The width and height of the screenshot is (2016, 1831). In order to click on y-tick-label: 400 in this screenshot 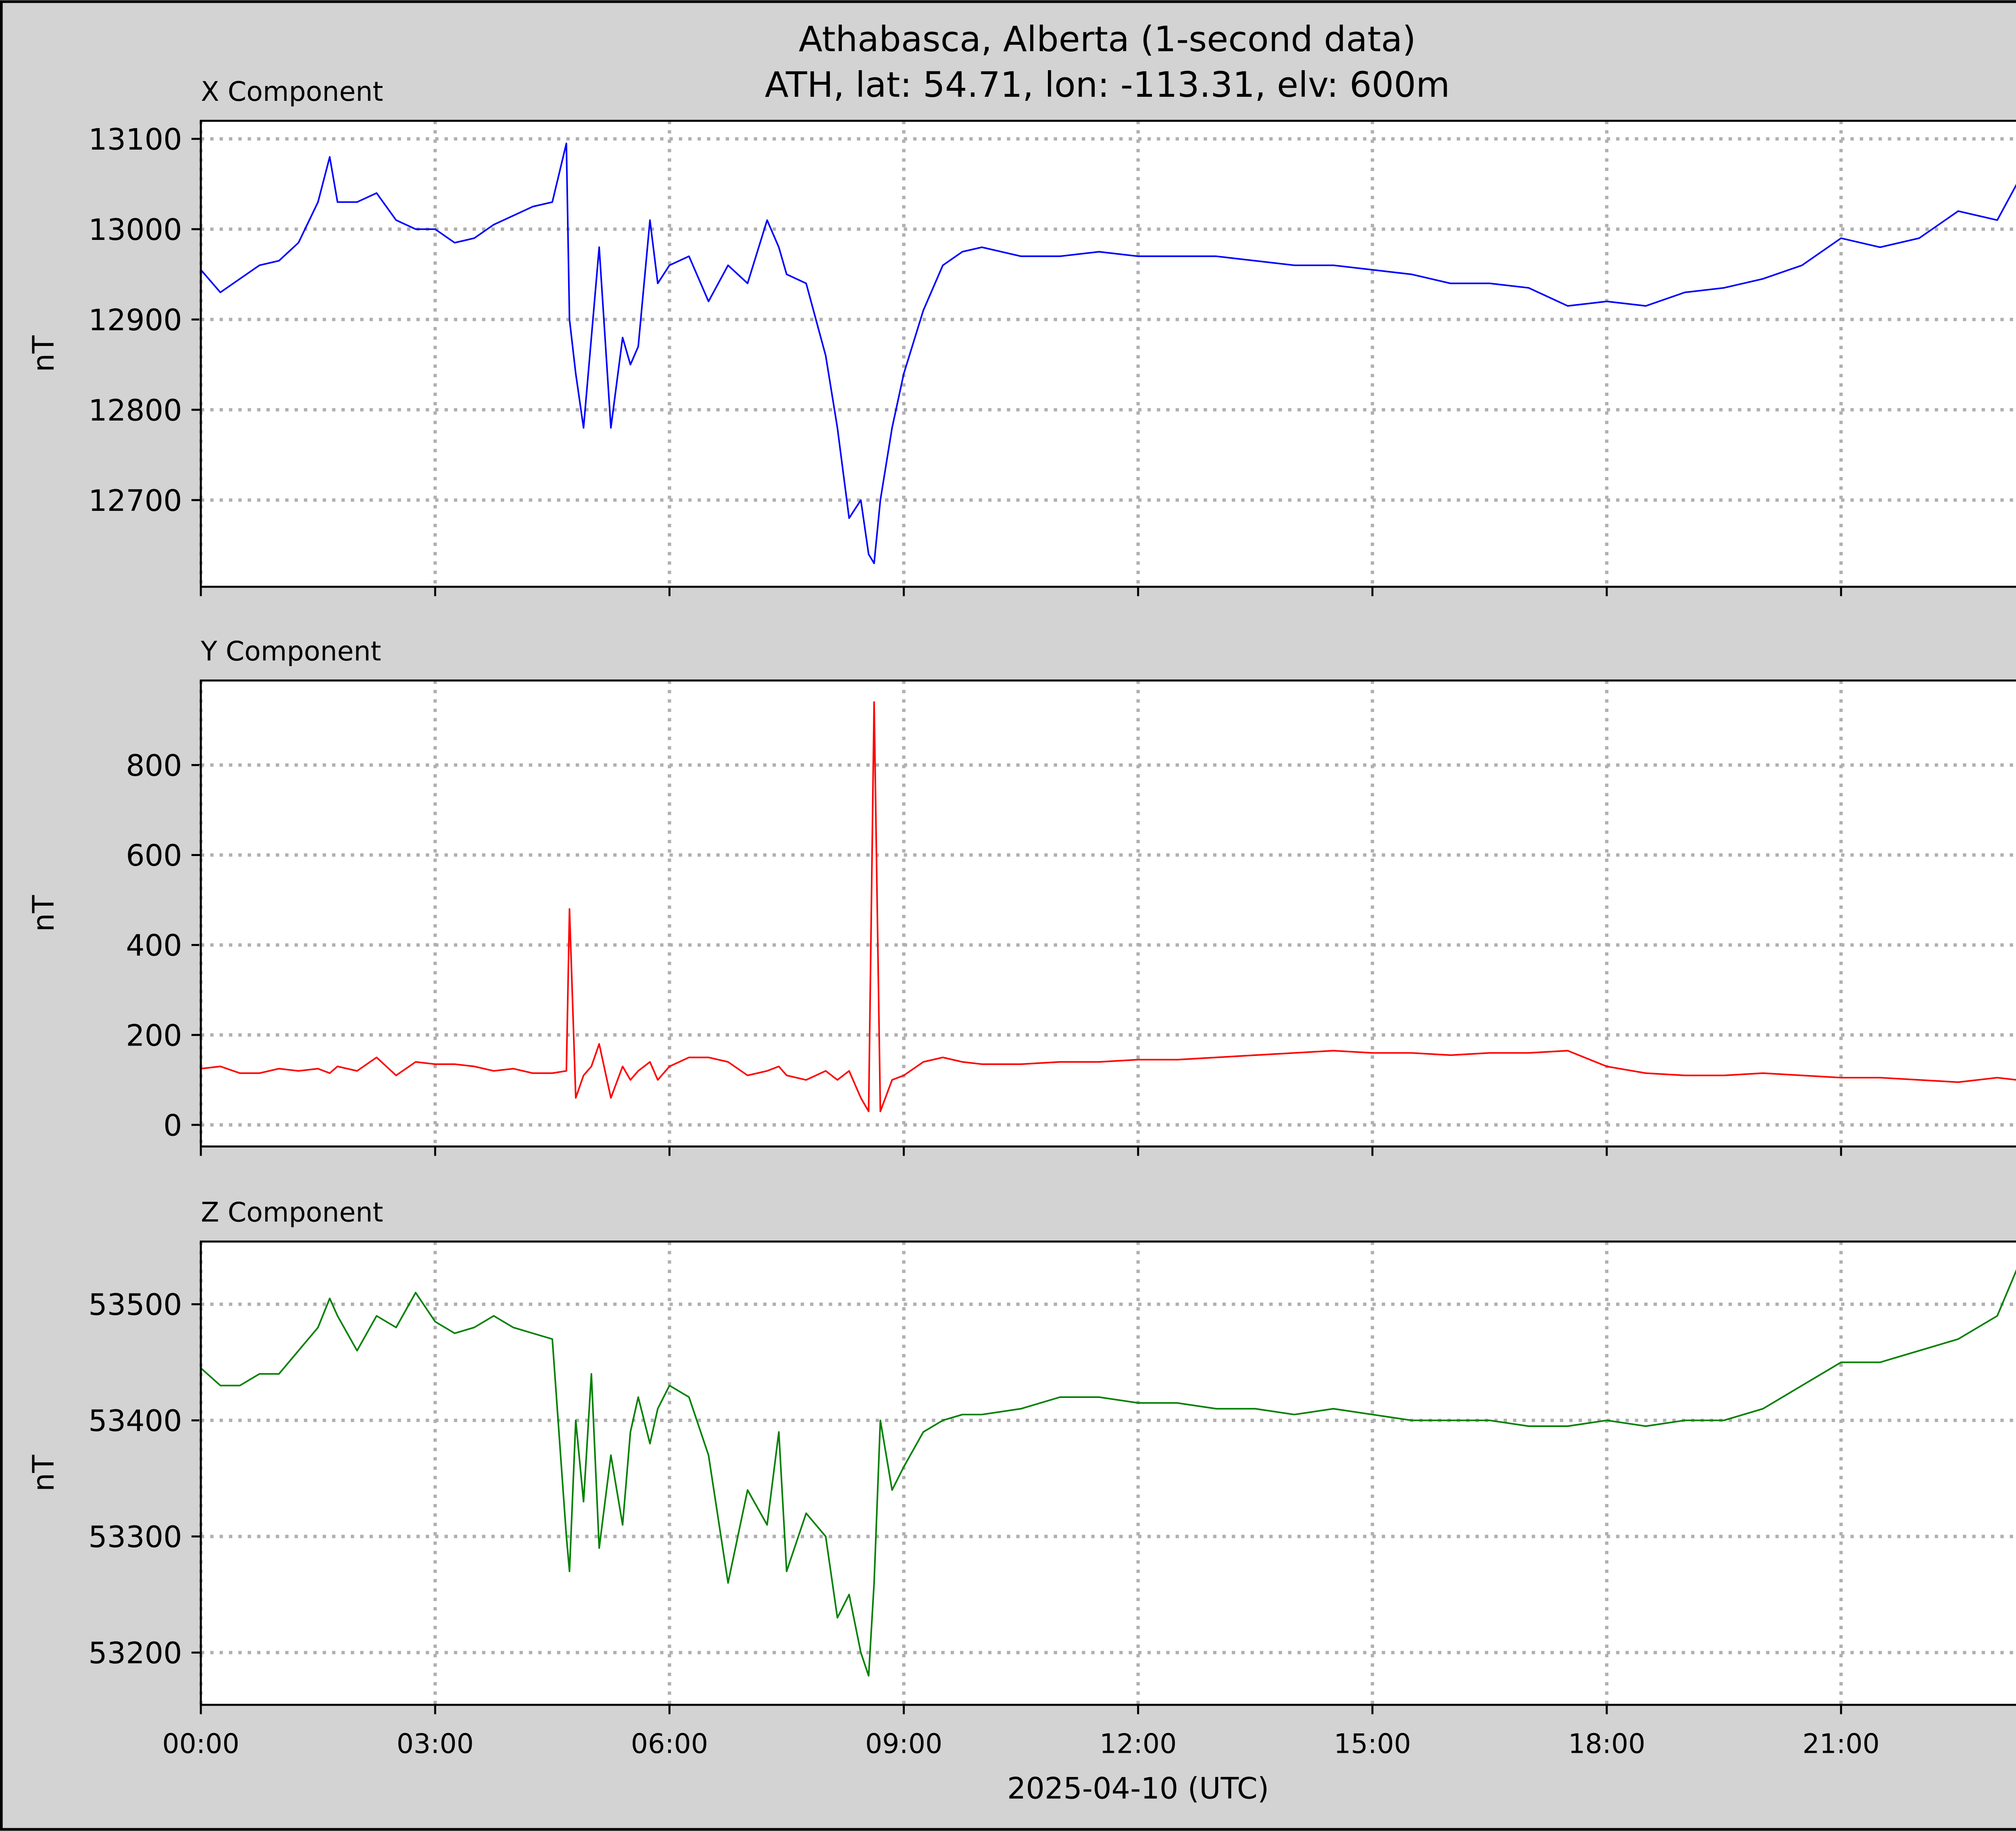, I will do `click(154, 946)`.